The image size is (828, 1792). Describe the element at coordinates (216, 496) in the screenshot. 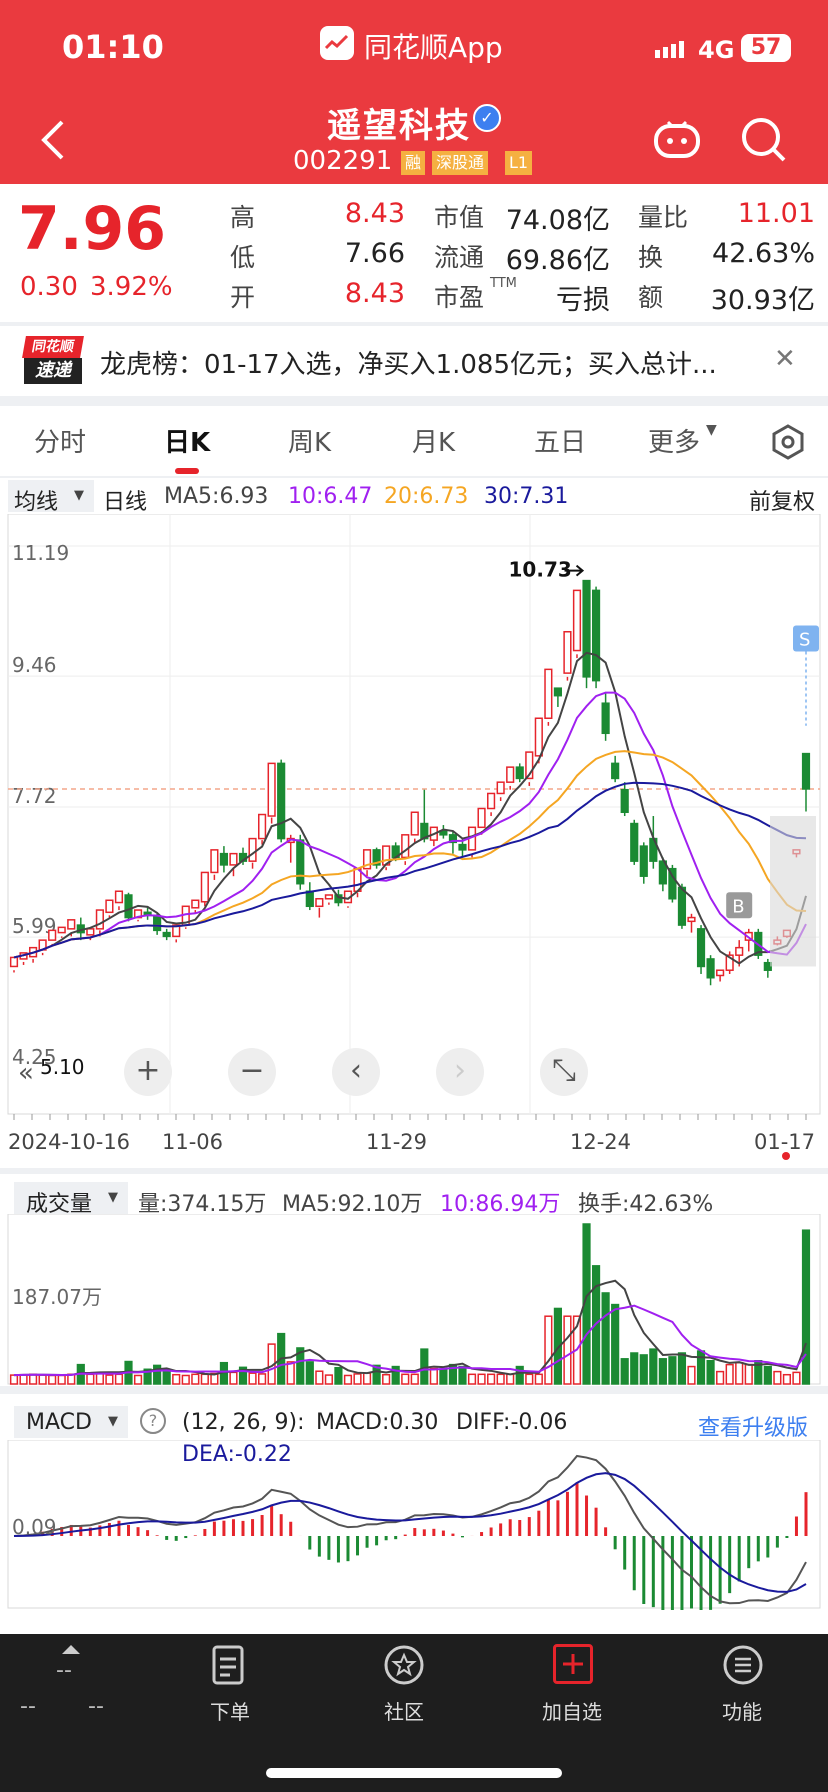

I see `ma5-label: MA5:6.93` at that location.